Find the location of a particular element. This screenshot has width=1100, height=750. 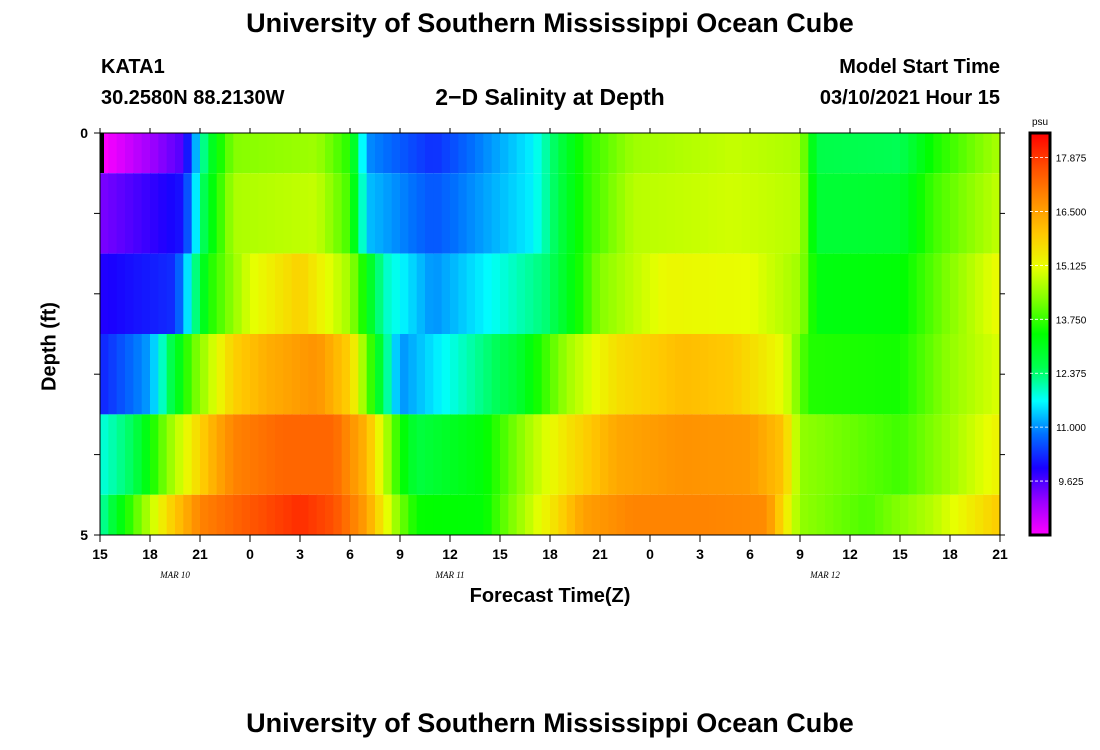

colorbar-tick-label: 9.625 is located at coordinates (1070, 482).